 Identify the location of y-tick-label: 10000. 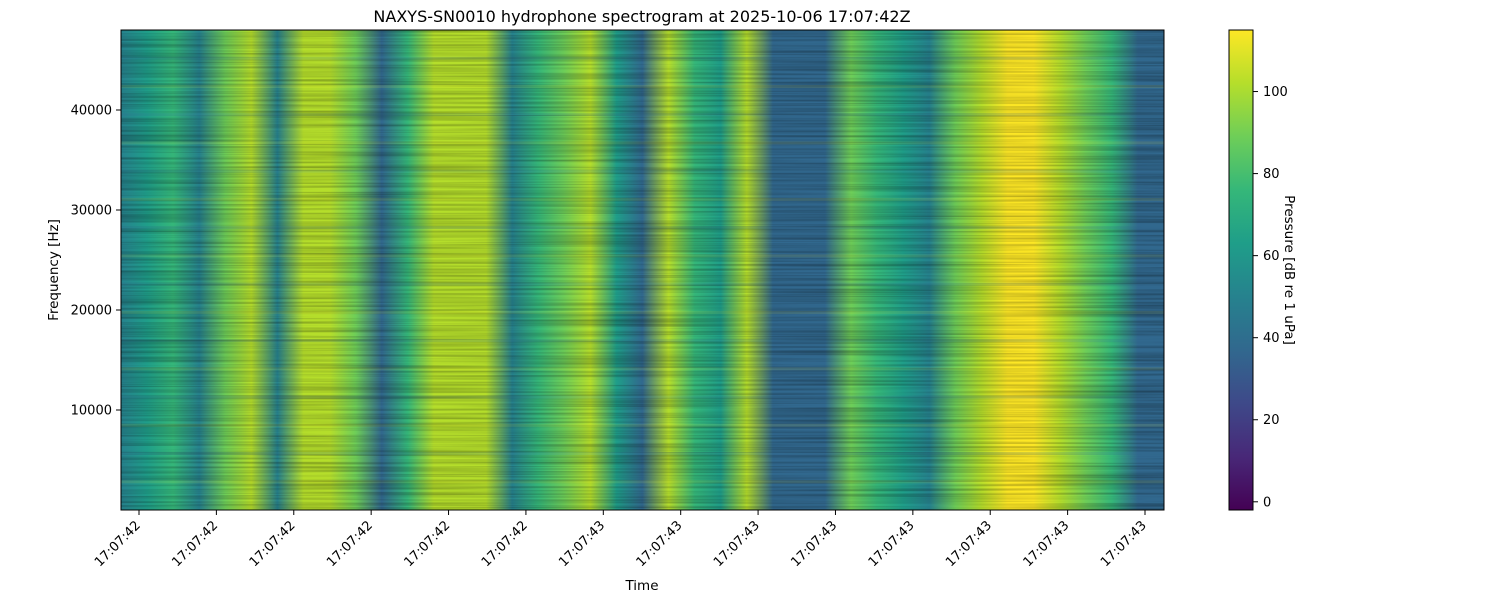
(91, 411).